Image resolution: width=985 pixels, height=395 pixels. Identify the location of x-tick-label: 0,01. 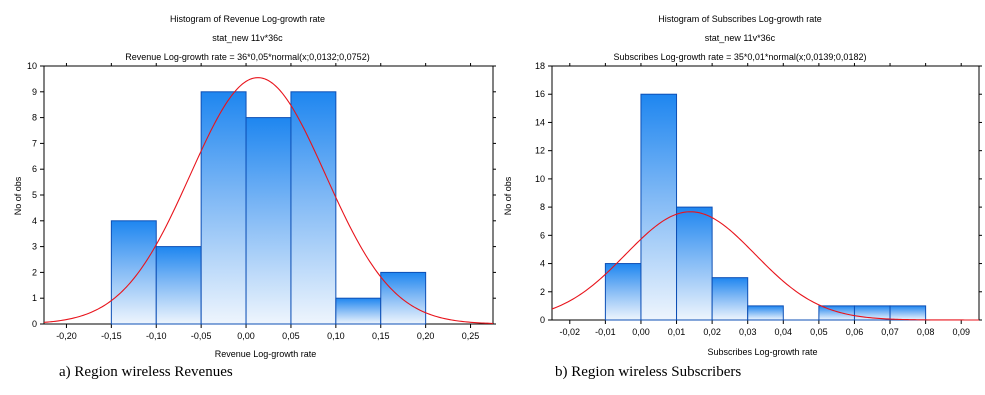
(677, 332).